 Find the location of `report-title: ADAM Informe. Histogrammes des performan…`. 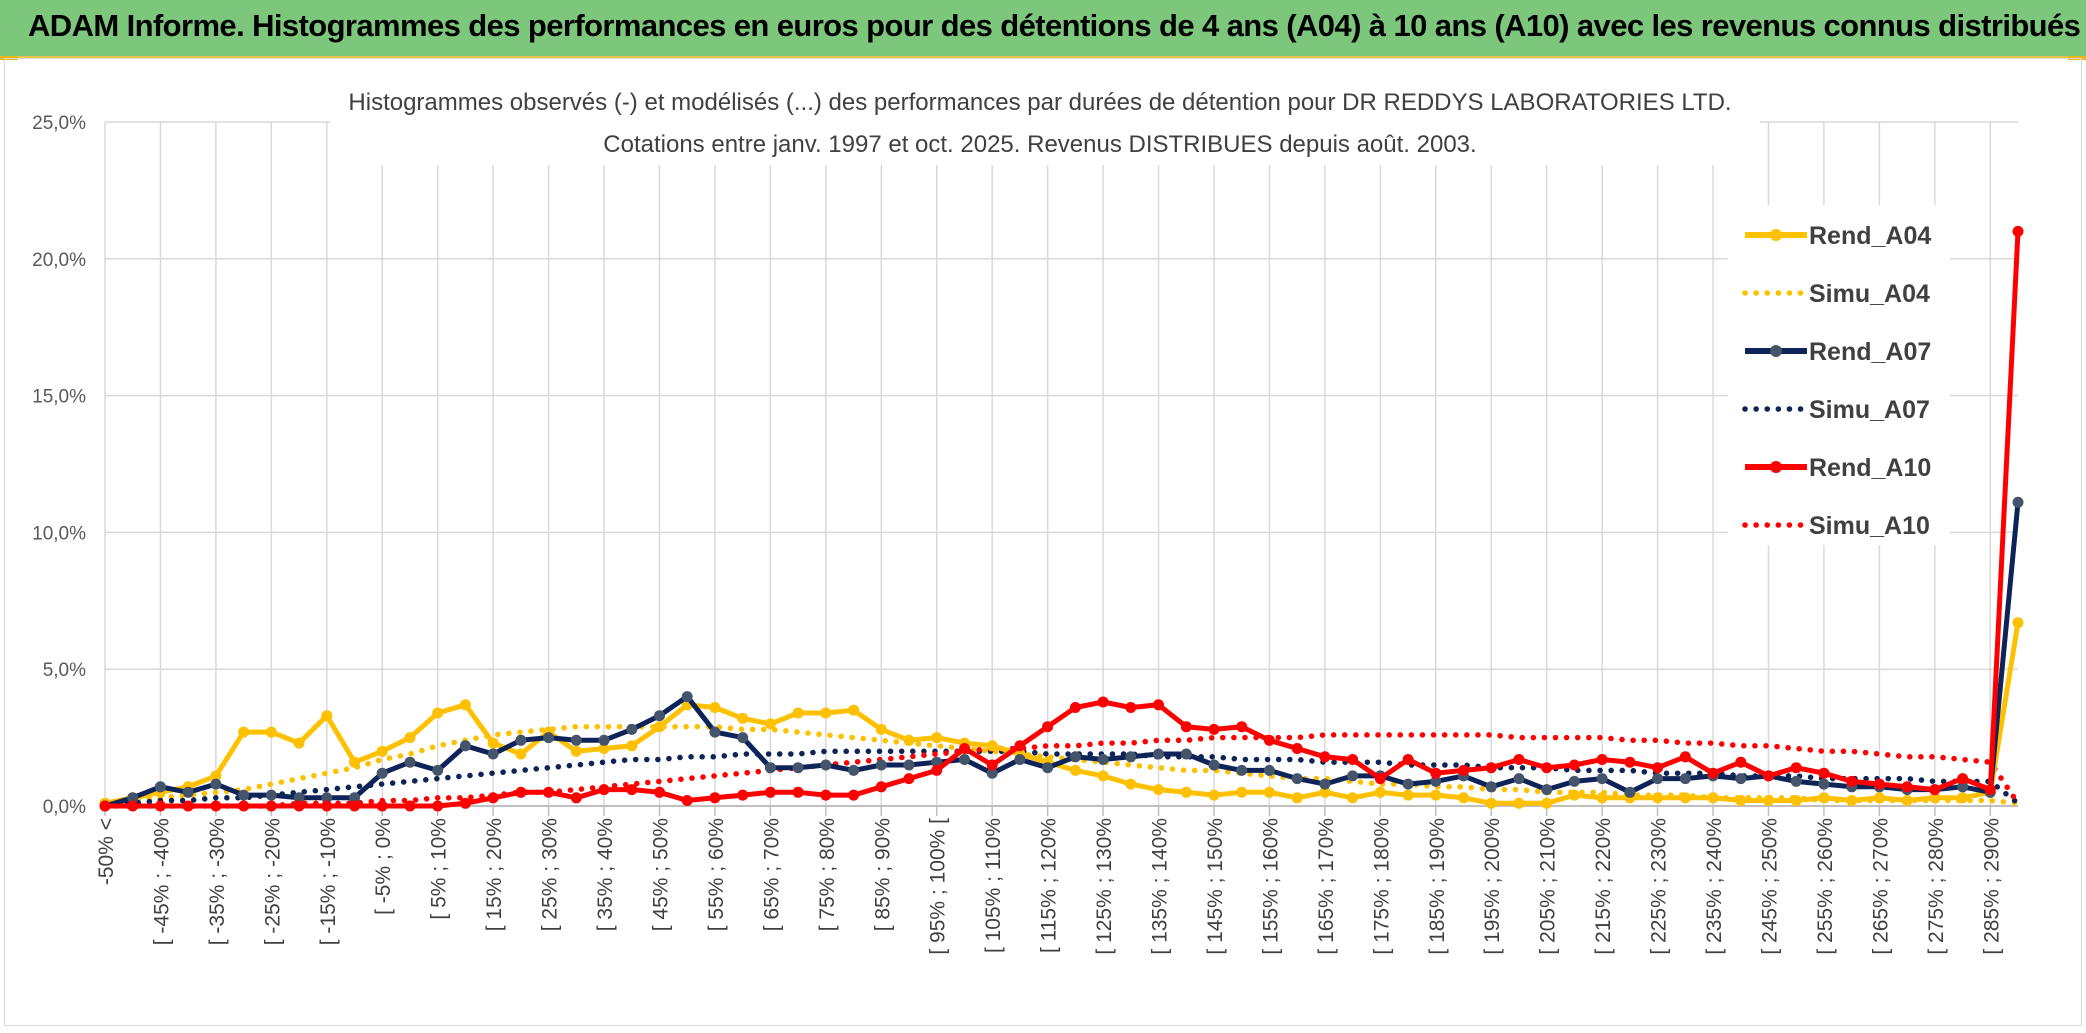

report-title: ADAM Informe. Histogrammes des performan… is located at coordinates (1054, 25).